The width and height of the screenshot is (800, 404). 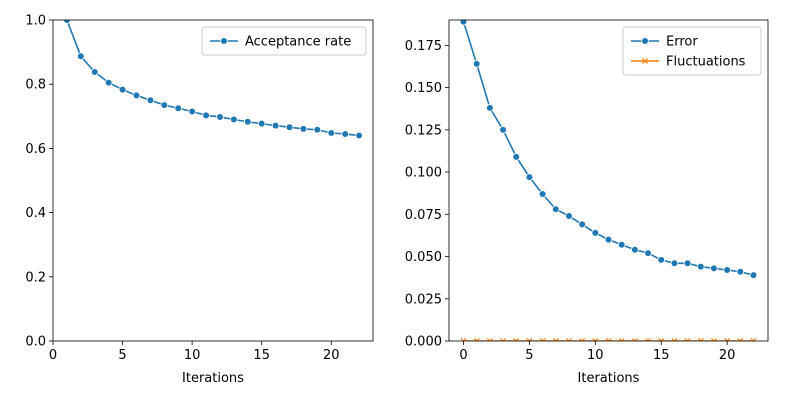 What do you see at coordinates (213, 80) in the screenshot?
I see `plot-area` at bounding box center [213, 80].